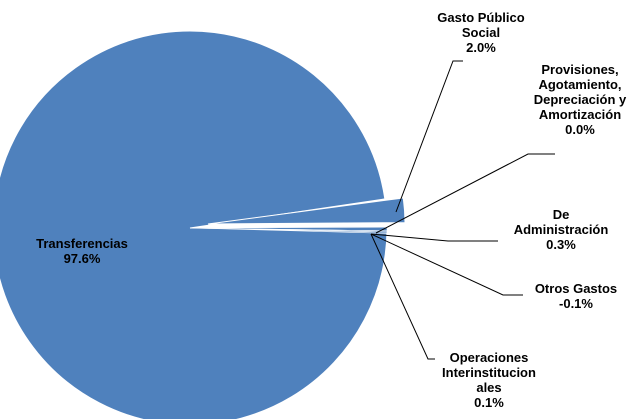 The image size is (644, 419). I want to click on slice-label-2: Gasto Público Social 2.0%, so click(480, 32).